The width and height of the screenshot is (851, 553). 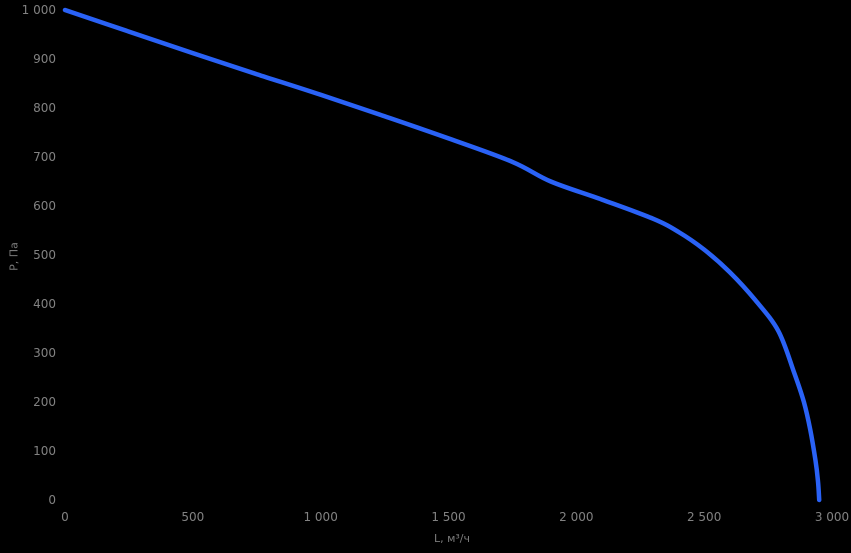 I want to click on y-tick-label: 1 000, so click(x=38, y=10).